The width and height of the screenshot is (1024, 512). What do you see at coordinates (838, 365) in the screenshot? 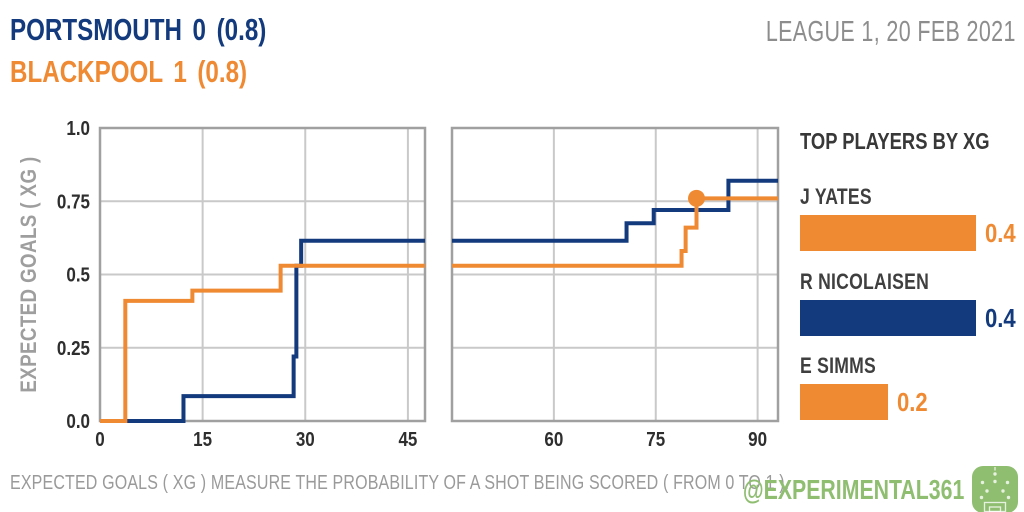
I see `player-name: E SIMMS` at bounding box center [838, 365].